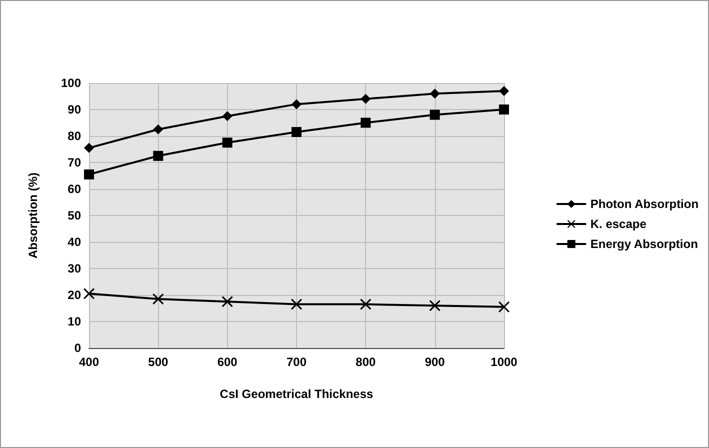 The width and height of the screenshot is (709, 448). I want to click on x-tick-label: 800, so click(366, 362).